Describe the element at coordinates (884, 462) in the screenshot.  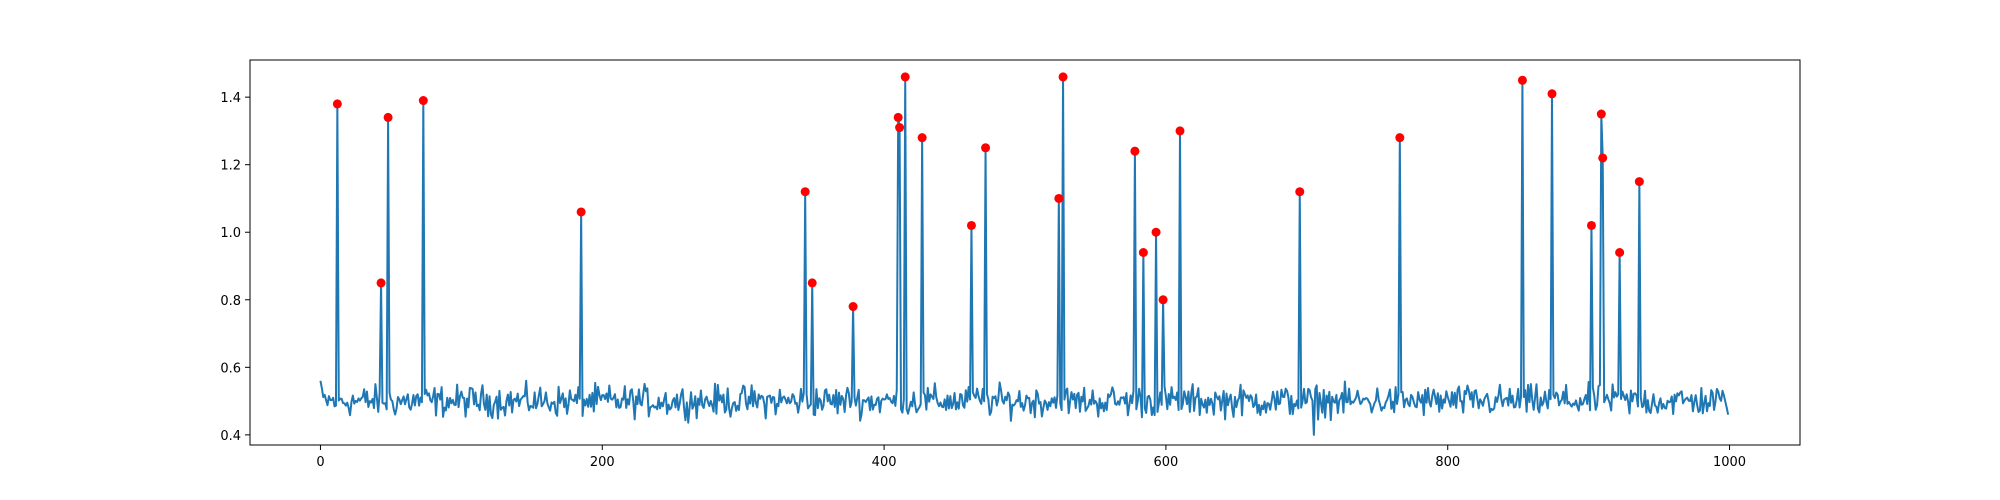
I see `x-tick-label: 400` at that location.